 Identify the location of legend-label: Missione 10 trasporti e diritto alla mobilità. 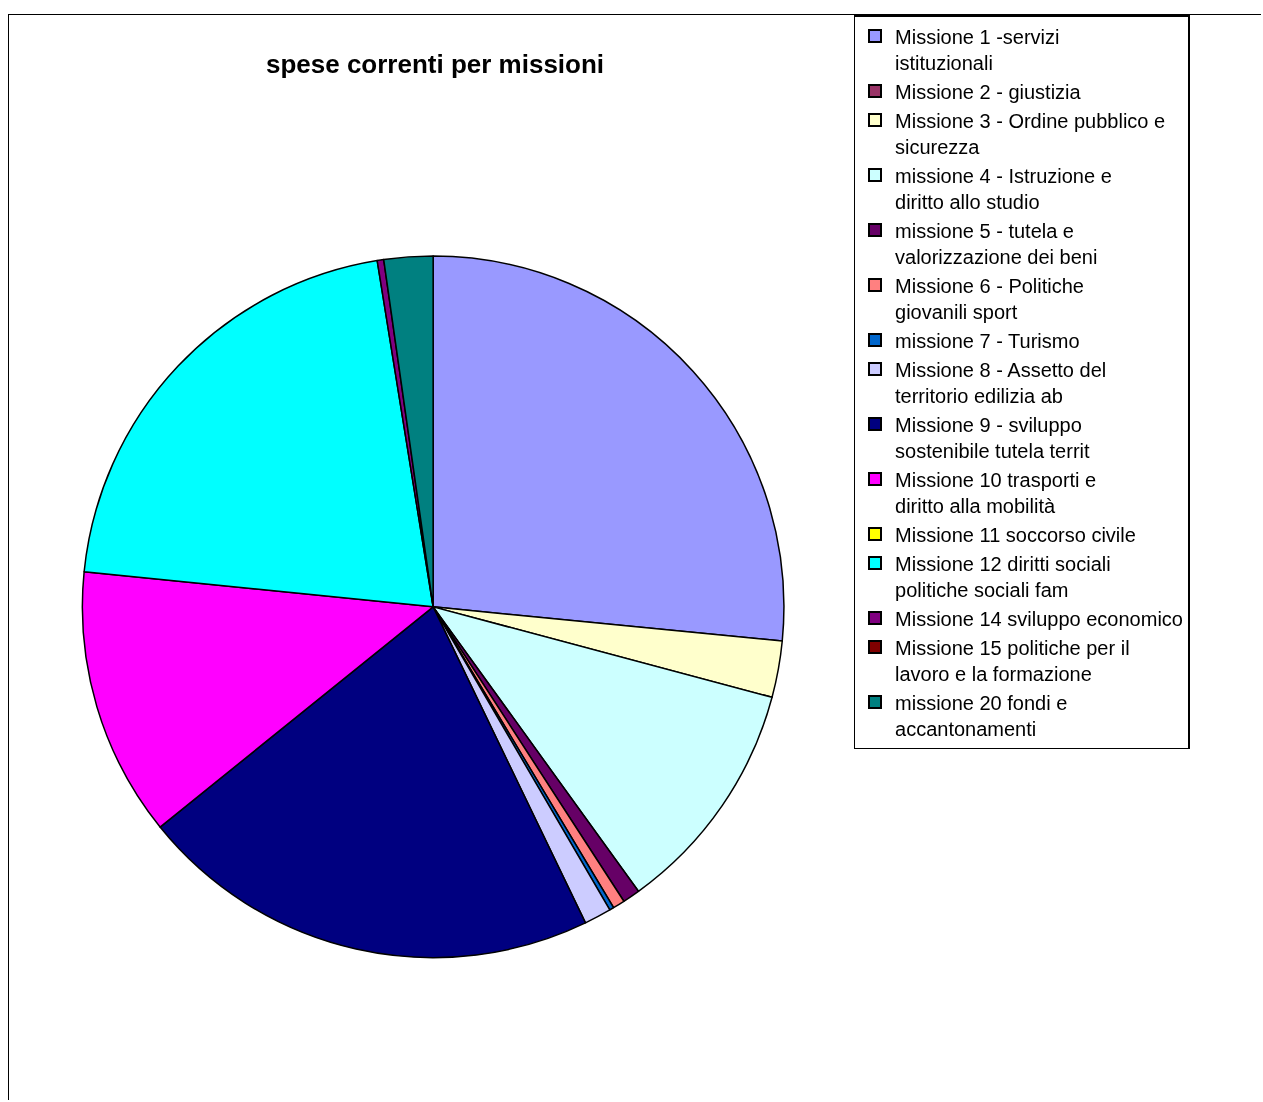
(996, 492).